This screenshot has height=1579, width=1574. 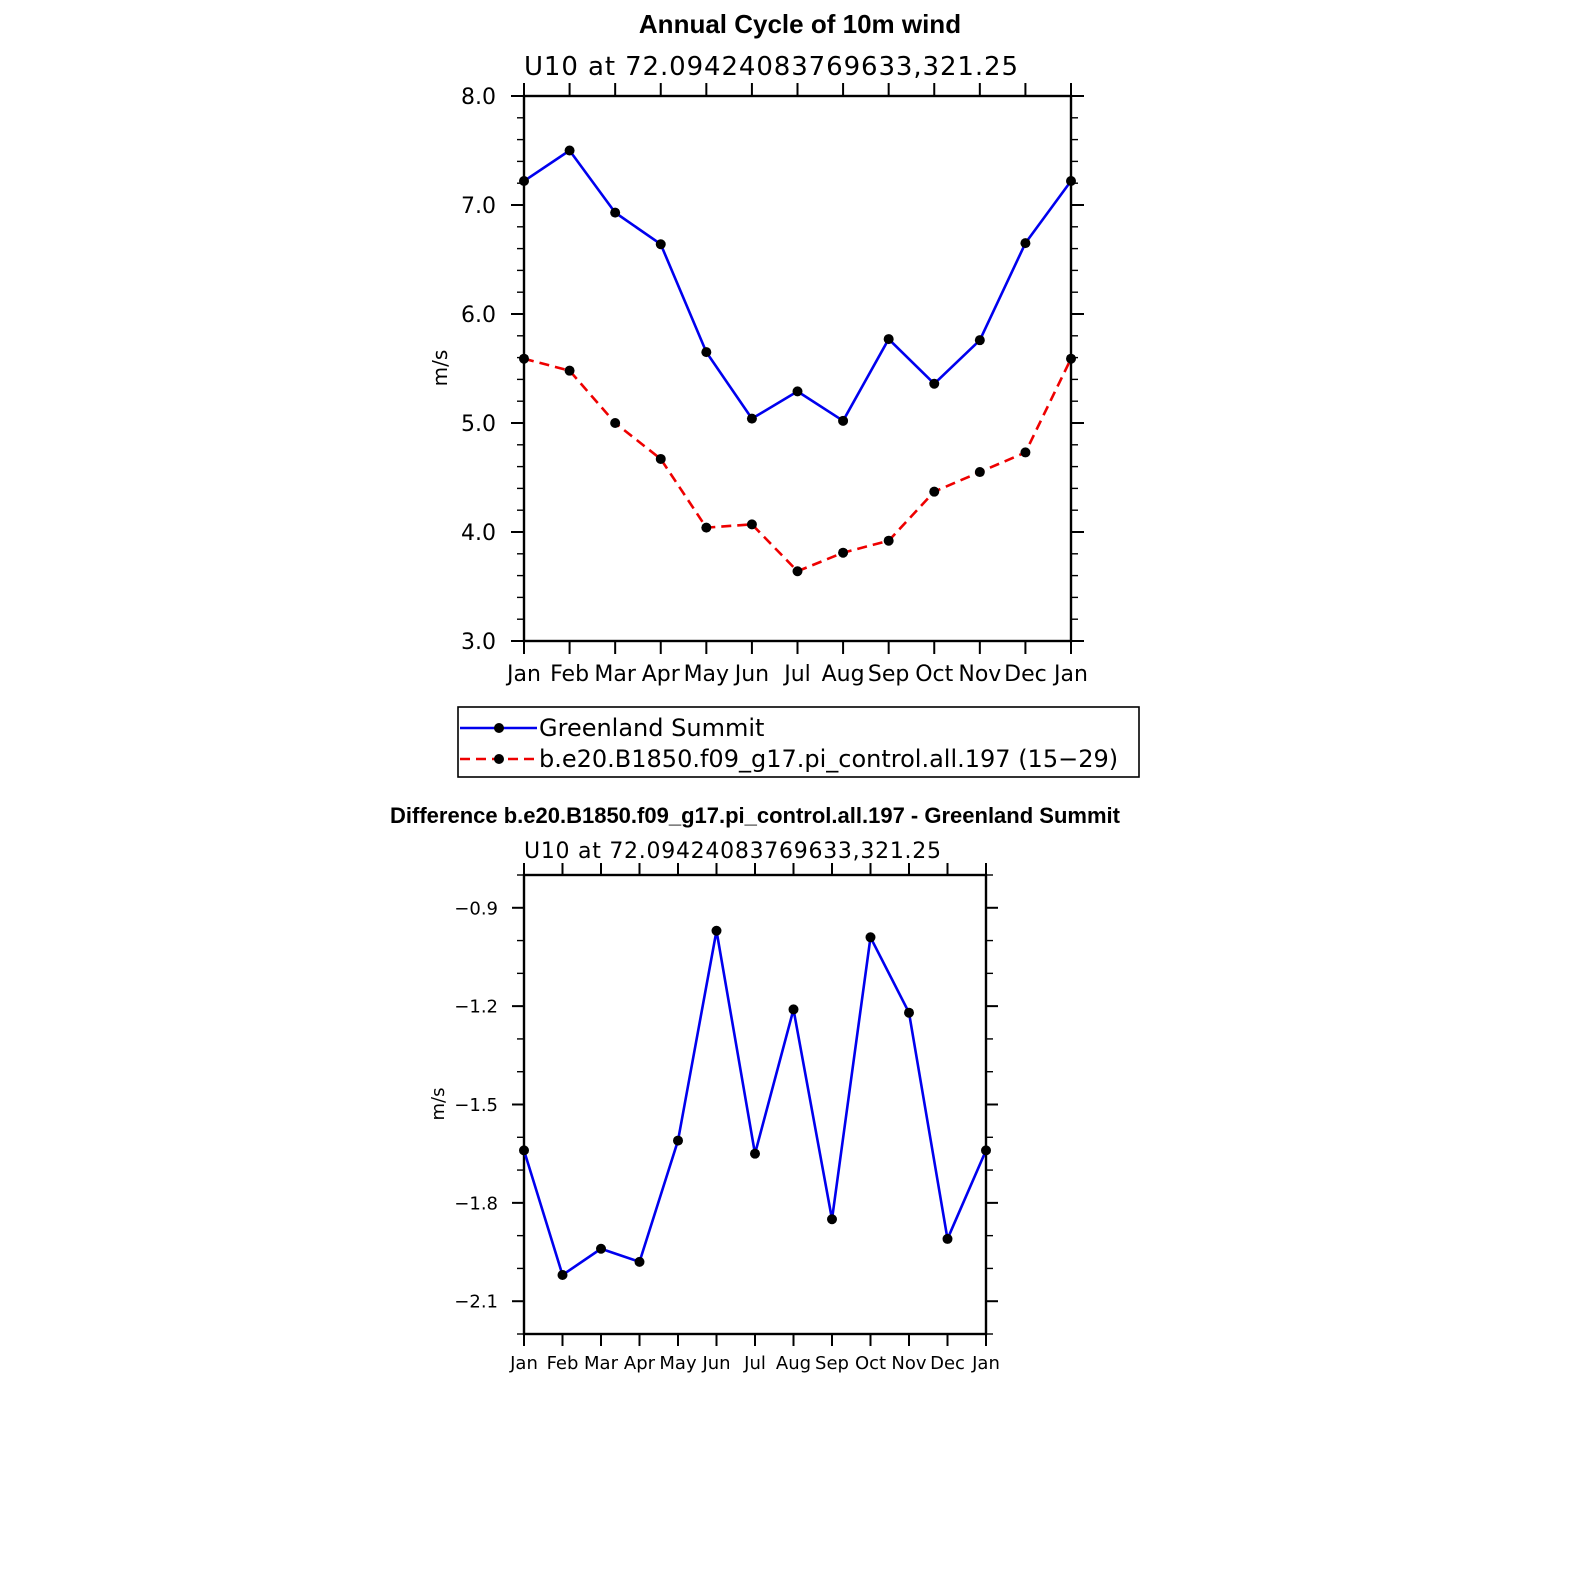 What do you see at coordinates (870, 1363) in the screenshot?
I see `c2-xtick-label: Oct` at bounding box center [870, 1363].